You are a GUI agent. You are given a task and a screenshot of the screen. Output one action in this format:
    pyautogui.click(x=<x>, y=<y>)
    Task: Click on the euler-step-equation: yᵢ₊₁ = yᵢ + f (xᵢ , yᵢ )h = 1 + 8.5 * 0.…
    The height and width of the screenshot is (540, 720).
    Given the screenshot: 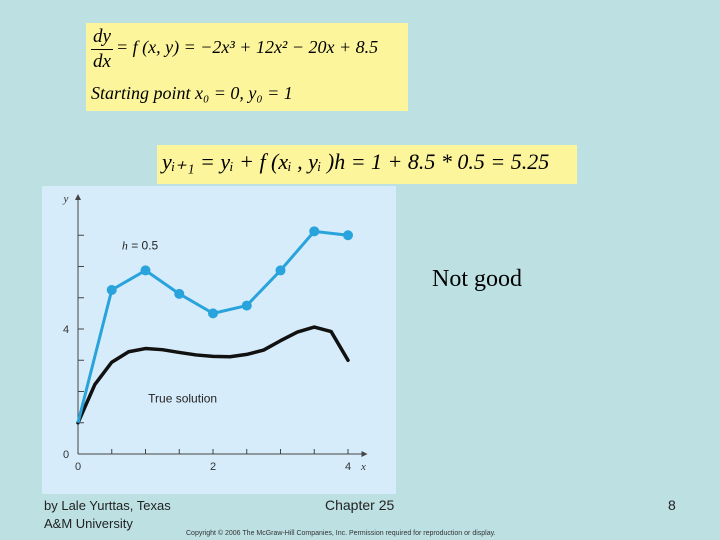 What is the action you would take?
    pyautogui.click(x=356, y=161)
    